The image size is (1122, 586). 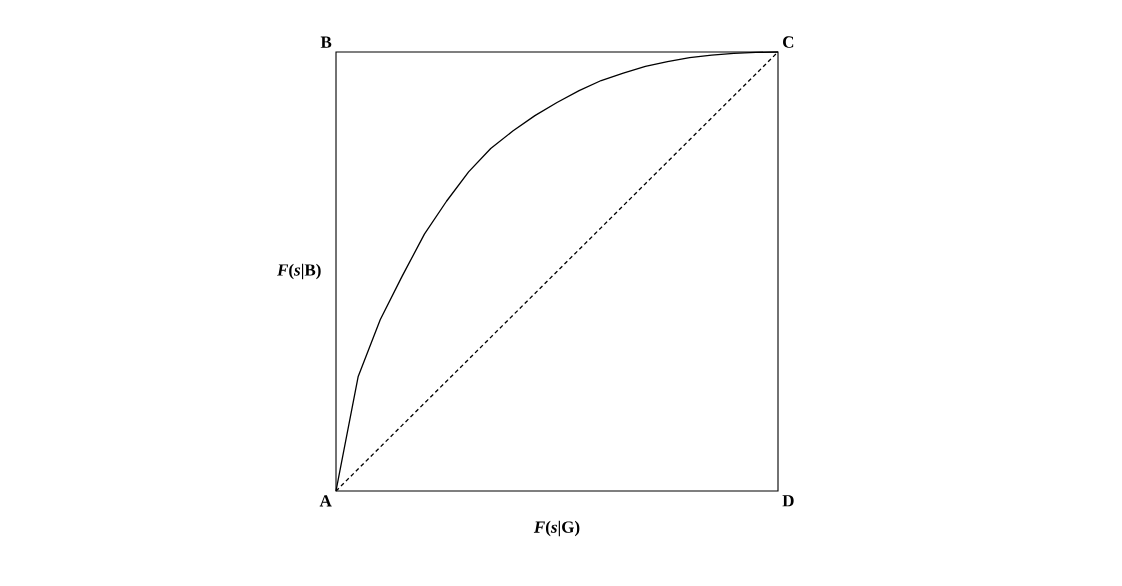 What do you see at coordinates (556, 528) in the screenshot?
I see `x-axis-title: F(s|G)` at bounding box center [556, 528].